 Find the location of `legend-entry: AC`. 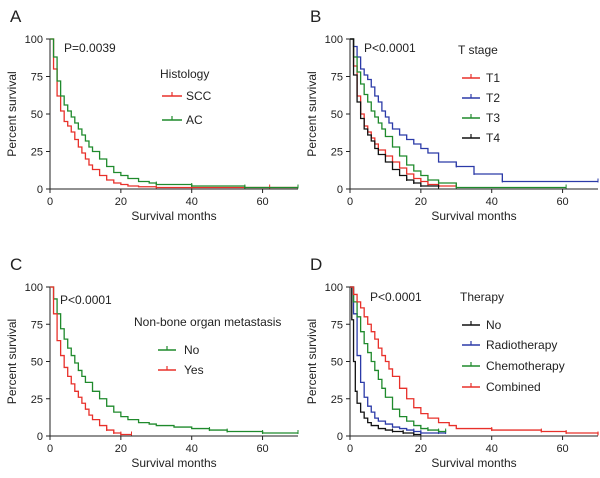

legend-entry: AC is located at coordinates (194, 120).